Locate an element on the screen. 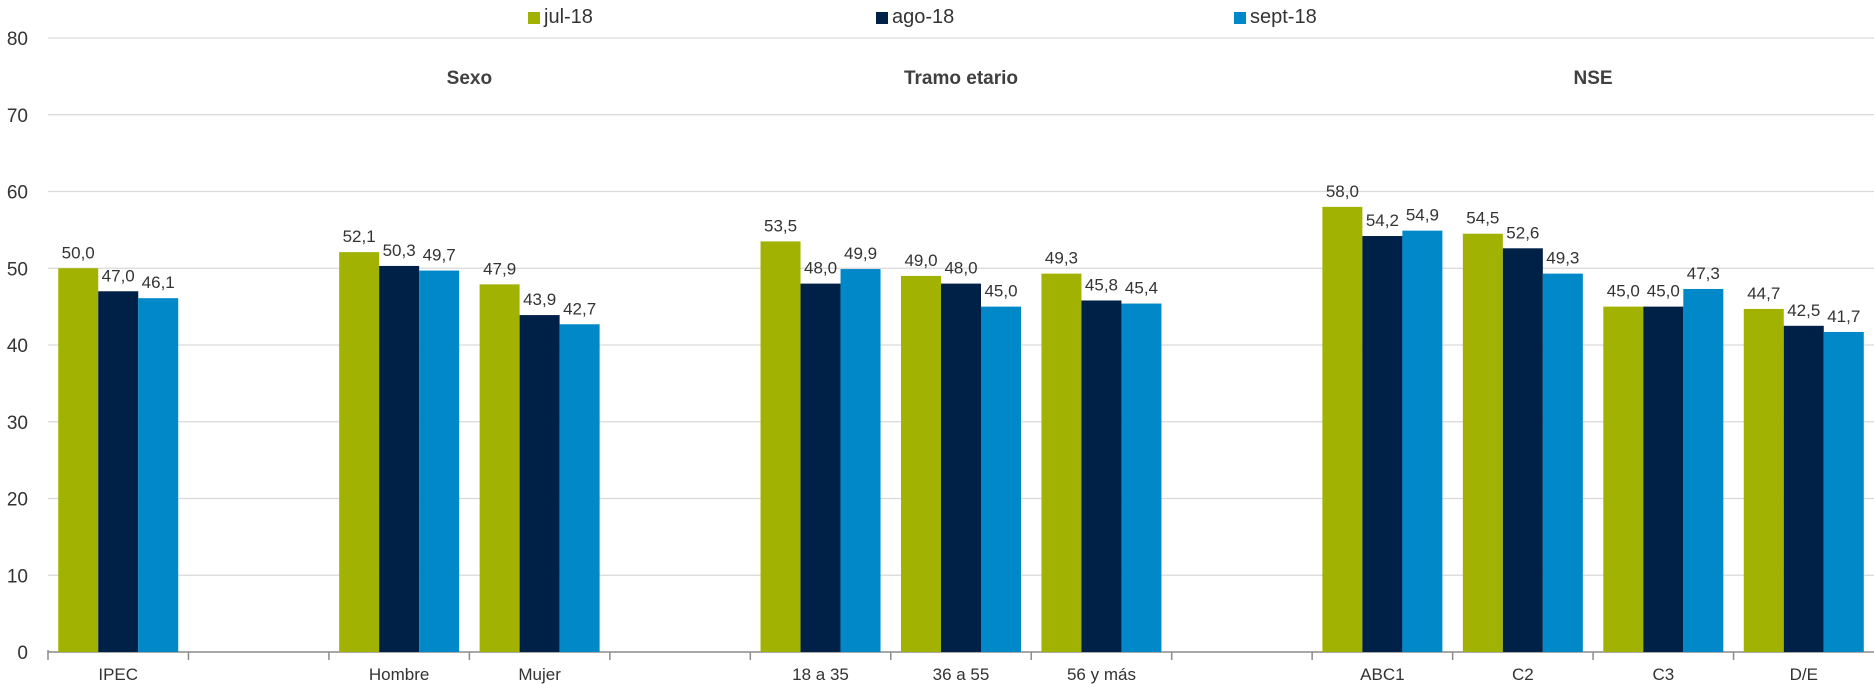  legend-label-sept-18: sept-18 is located at coordinates (1283, 17).